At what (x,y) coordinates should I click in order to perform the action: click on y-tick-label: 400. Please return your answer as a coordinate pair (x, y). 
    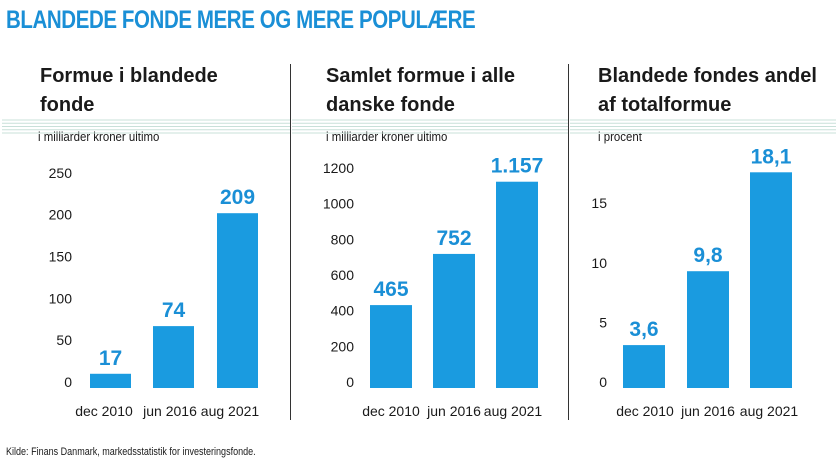
    Looking at the image, I should click on (343, 311).